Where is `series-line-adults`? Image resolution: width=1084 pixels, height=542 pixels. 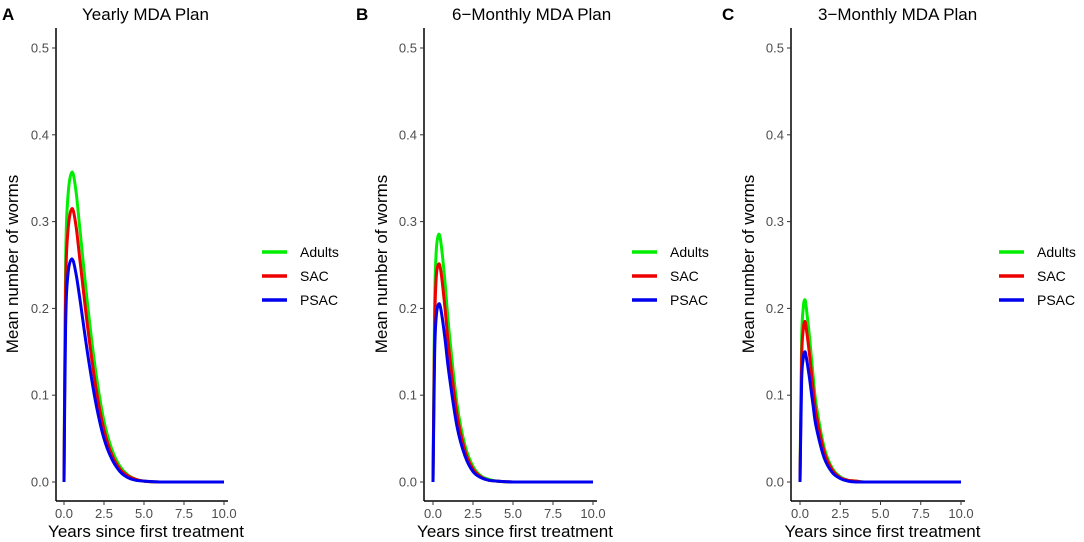 series-line-adults is located at coordinates (512, 358).